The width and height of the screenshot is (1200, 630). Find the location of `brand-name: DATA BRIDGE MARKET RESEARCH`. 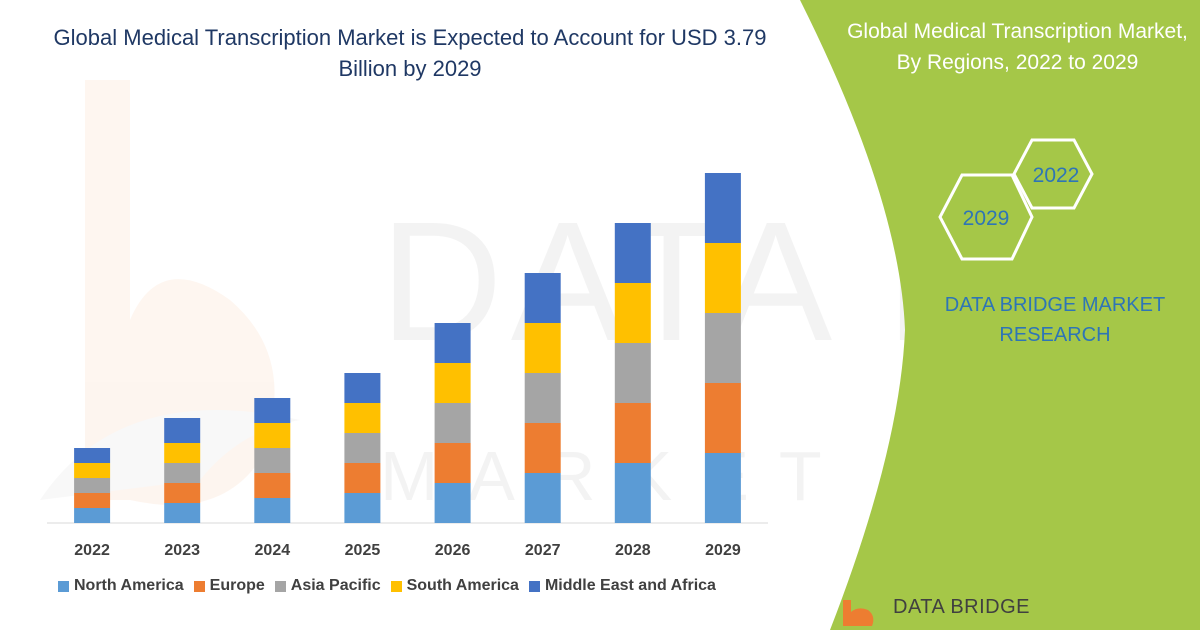

brand-name: DATA BRIDGE MARKET RESEARCH is located at coordinates (1055, 320).